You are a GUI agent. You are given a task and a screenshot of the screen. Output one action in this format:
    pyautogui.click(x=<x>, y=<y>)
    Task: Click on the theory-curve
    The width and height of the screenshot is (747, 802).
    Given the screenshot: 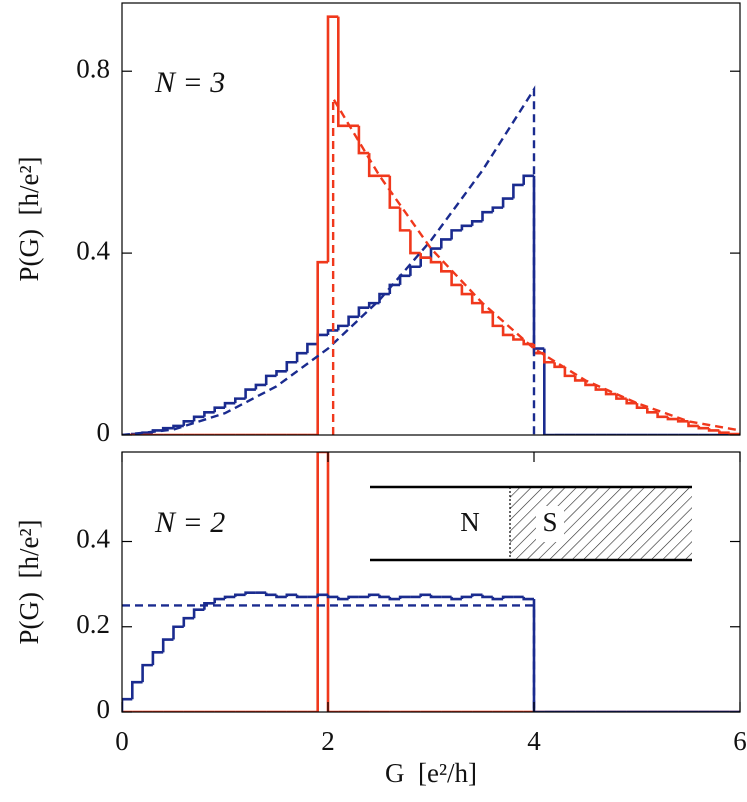 What is the action you would take?
    pyautogui.click(x=329, y=658)
    